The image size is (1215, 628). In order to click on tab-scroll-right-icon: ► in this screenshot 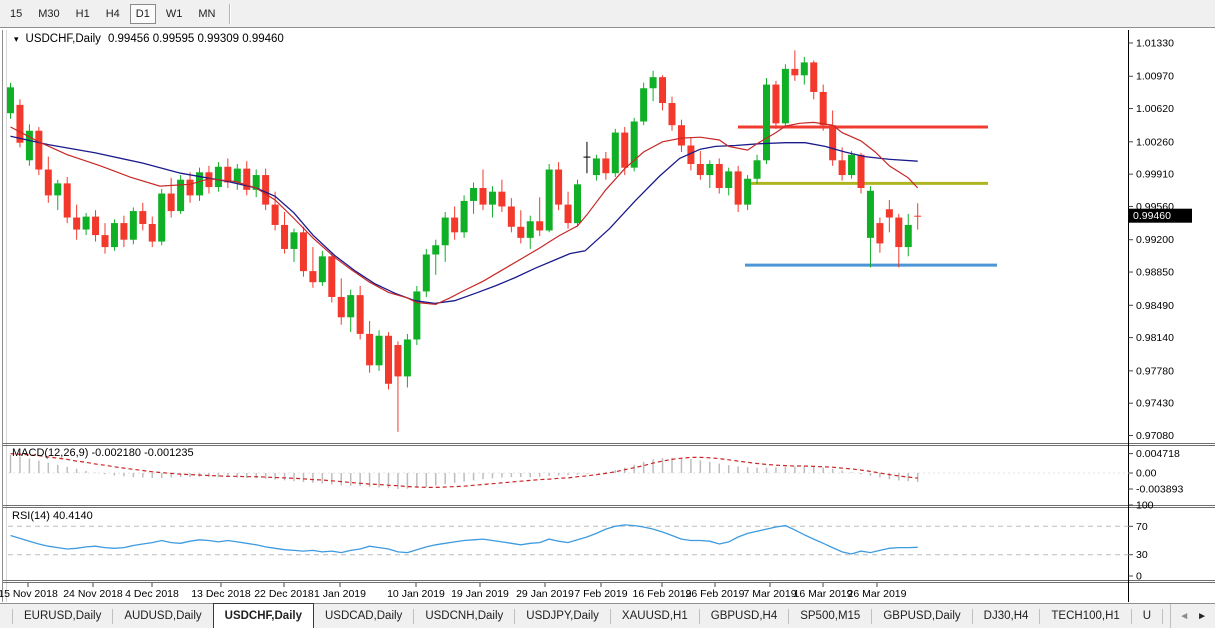, I will do `click(1202, 616)`.